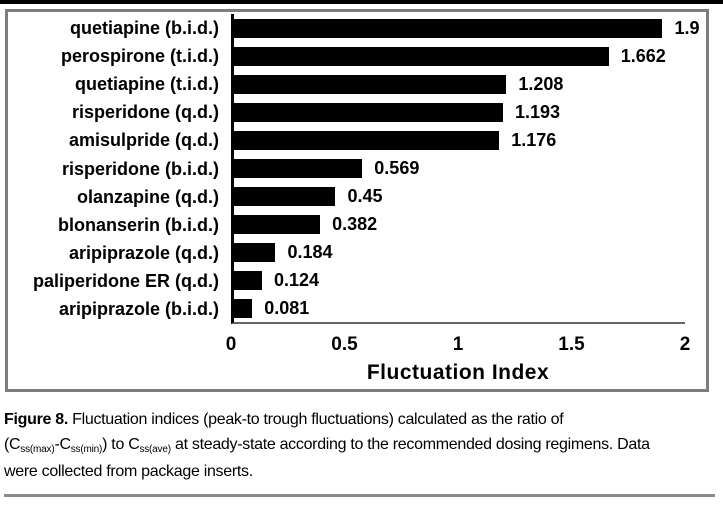  I want to click on x-axis-ticks: 0 0.5 1 1.5 2, so click(458, 346).